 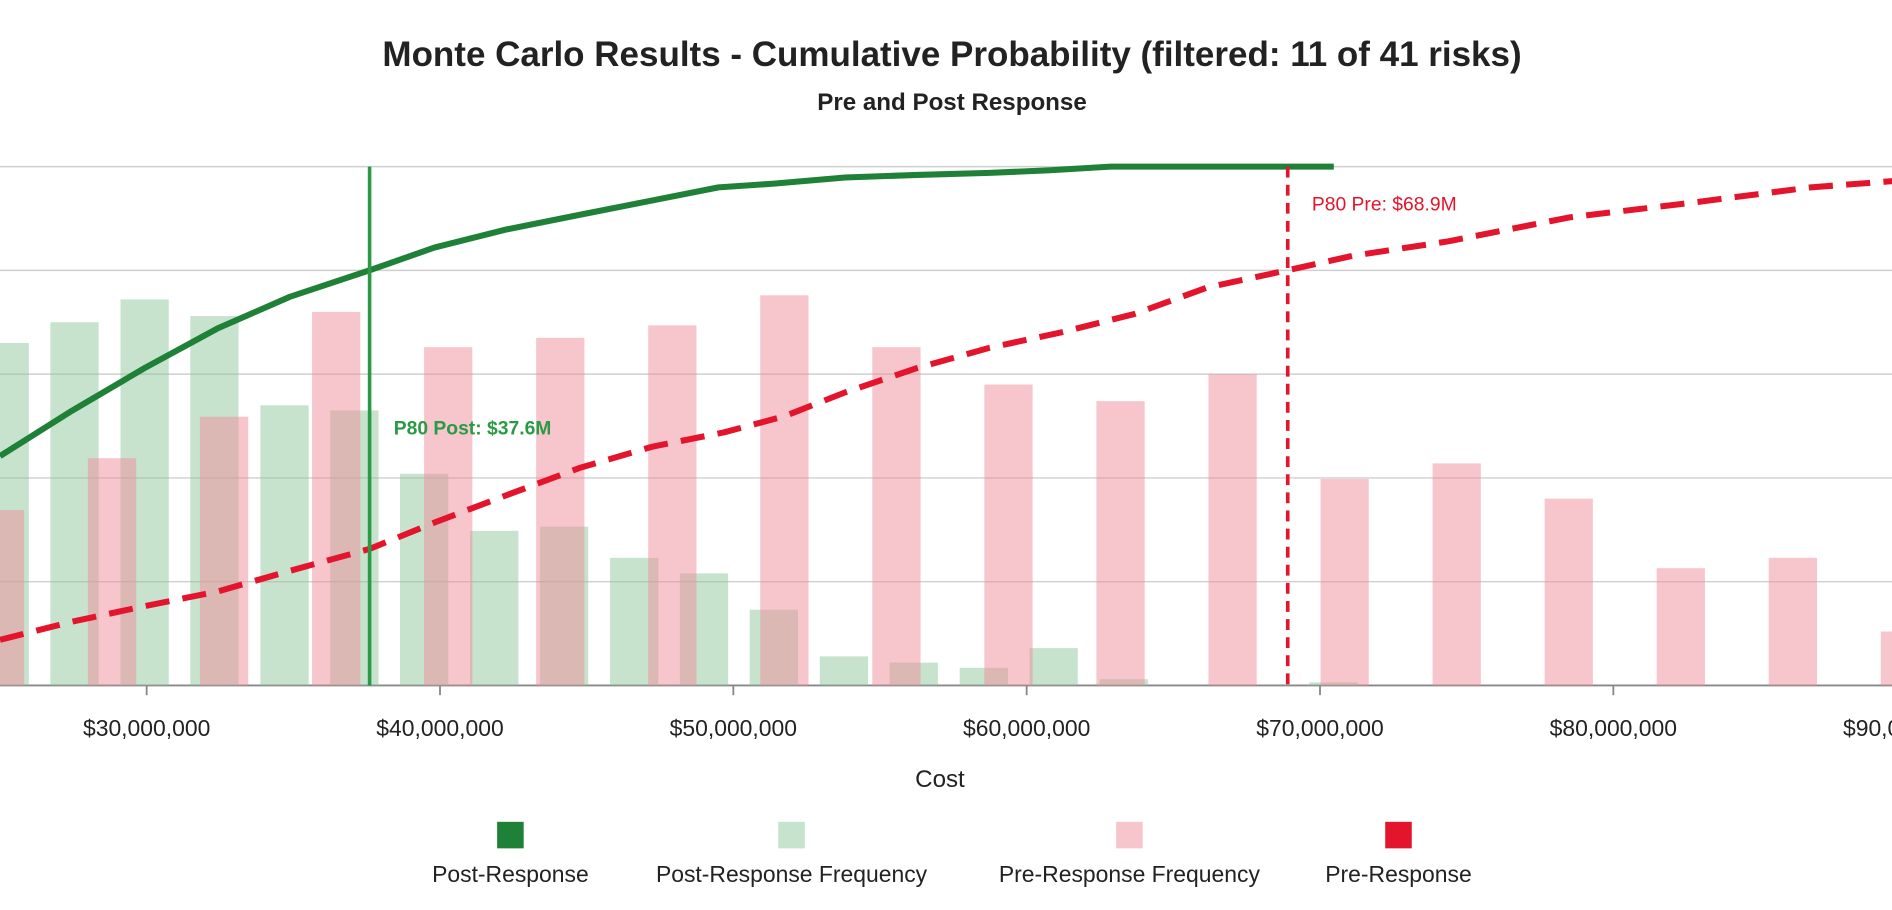 What do you see at coordinates (473, 429) in the screenshot?
I see `annotation-label: P80 Post: $37.6M` at bounding box center [473, 429].